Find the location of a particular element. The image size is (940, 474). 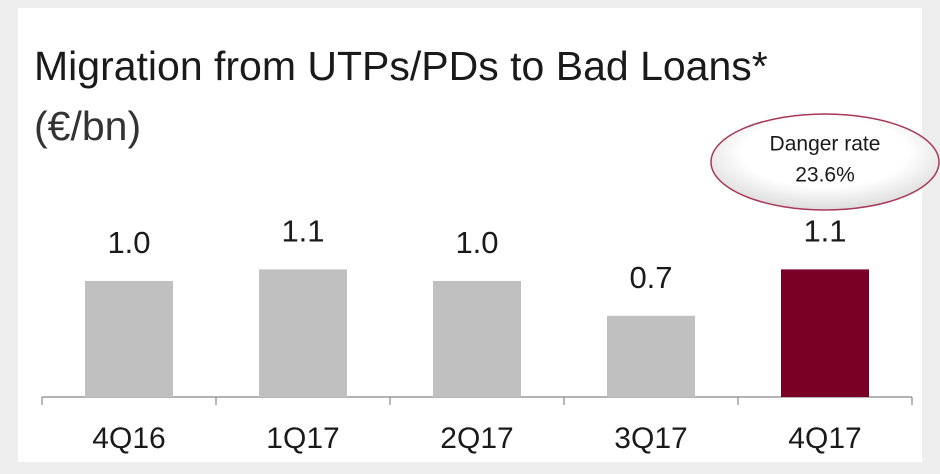

unit: (€/bn) is located at coordinates (88, 126).